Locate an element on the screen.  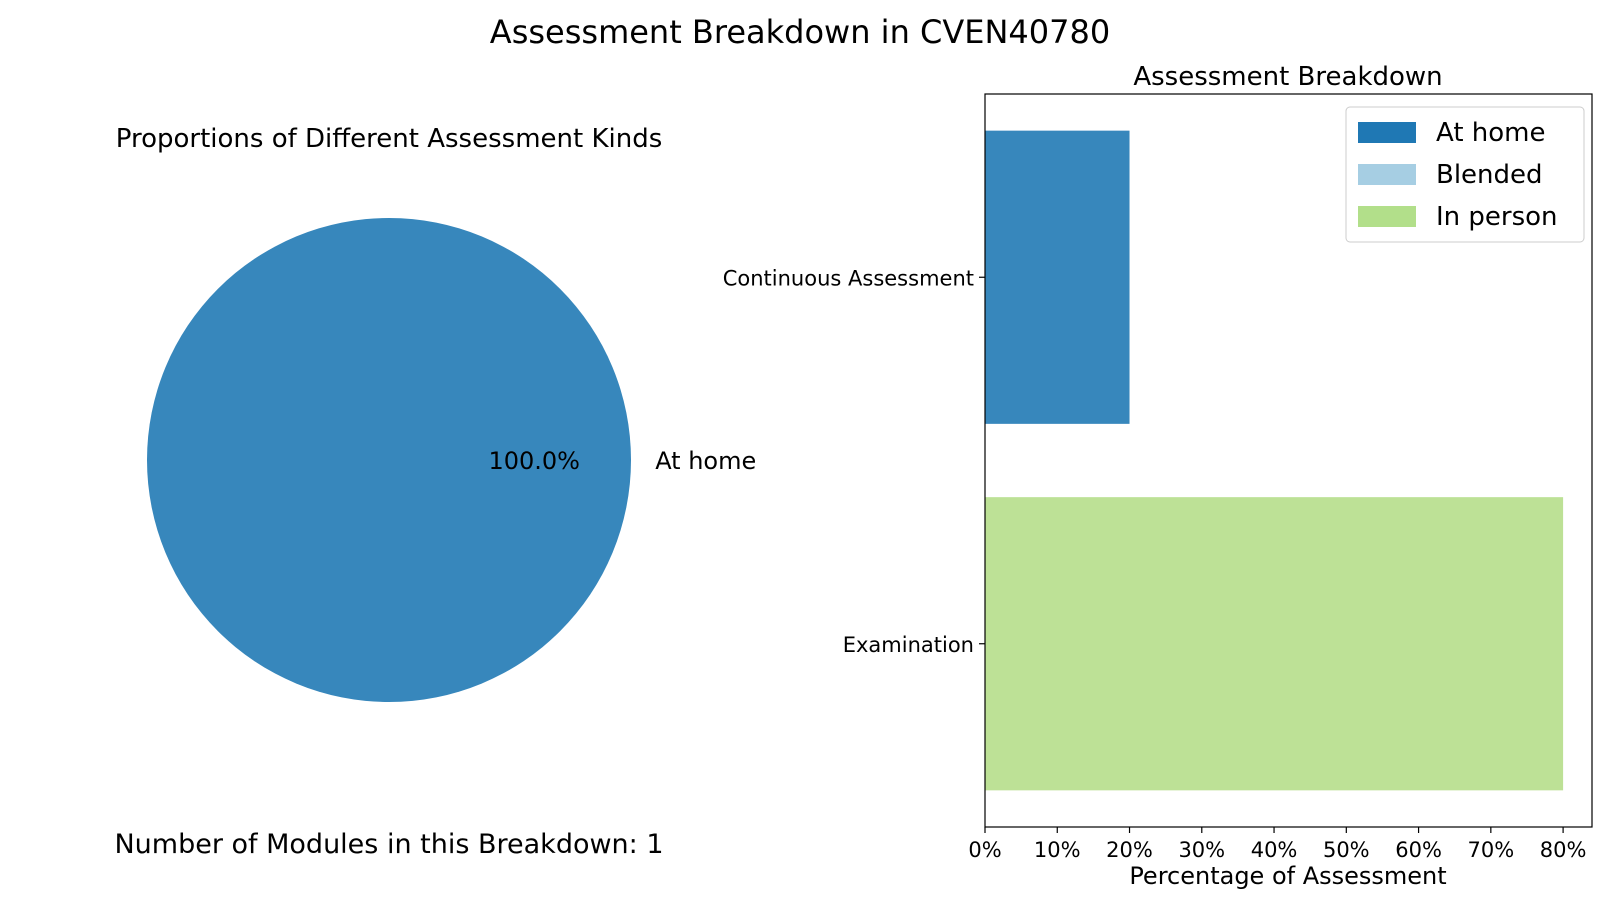
x-tick-label: 40% is located at coordinates (1274, 850).